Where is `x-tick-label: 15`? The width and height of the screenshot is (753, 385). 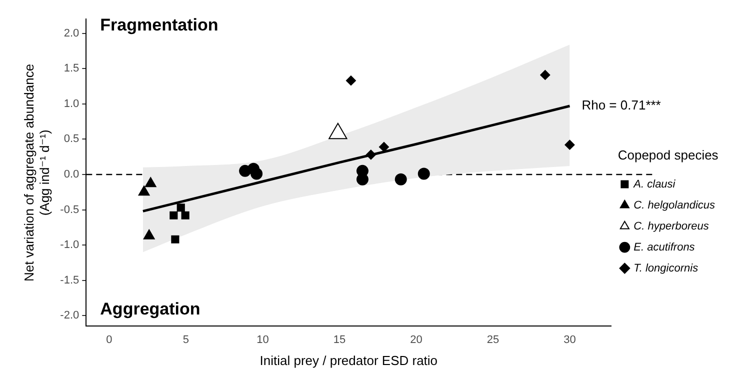
x-tick-label: 15 is located at coordinates (339, 340).